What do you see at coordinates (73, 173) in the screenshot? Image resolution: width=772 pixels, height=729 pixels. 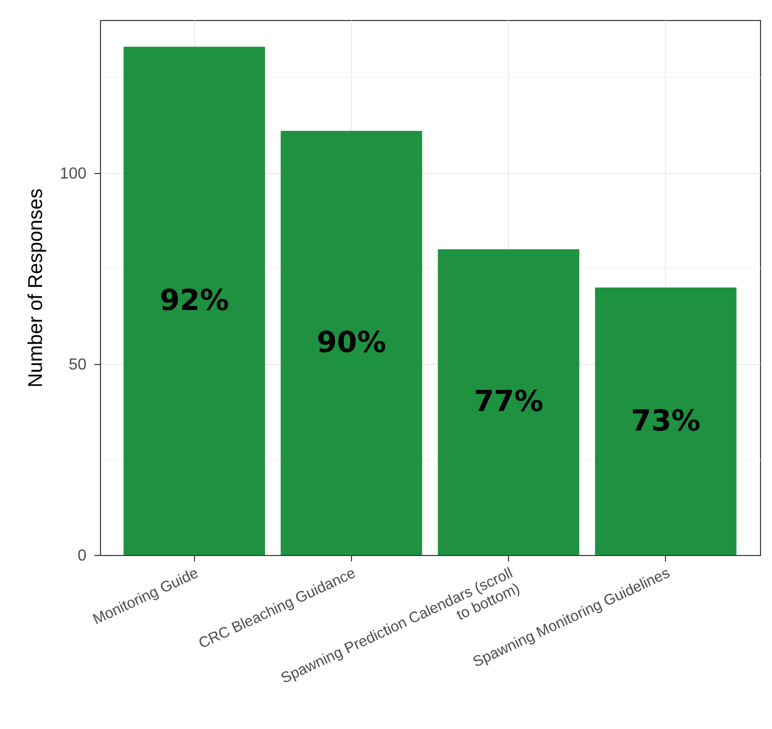 I see `y-tick-label: 100` at bounding box center [73, 173].